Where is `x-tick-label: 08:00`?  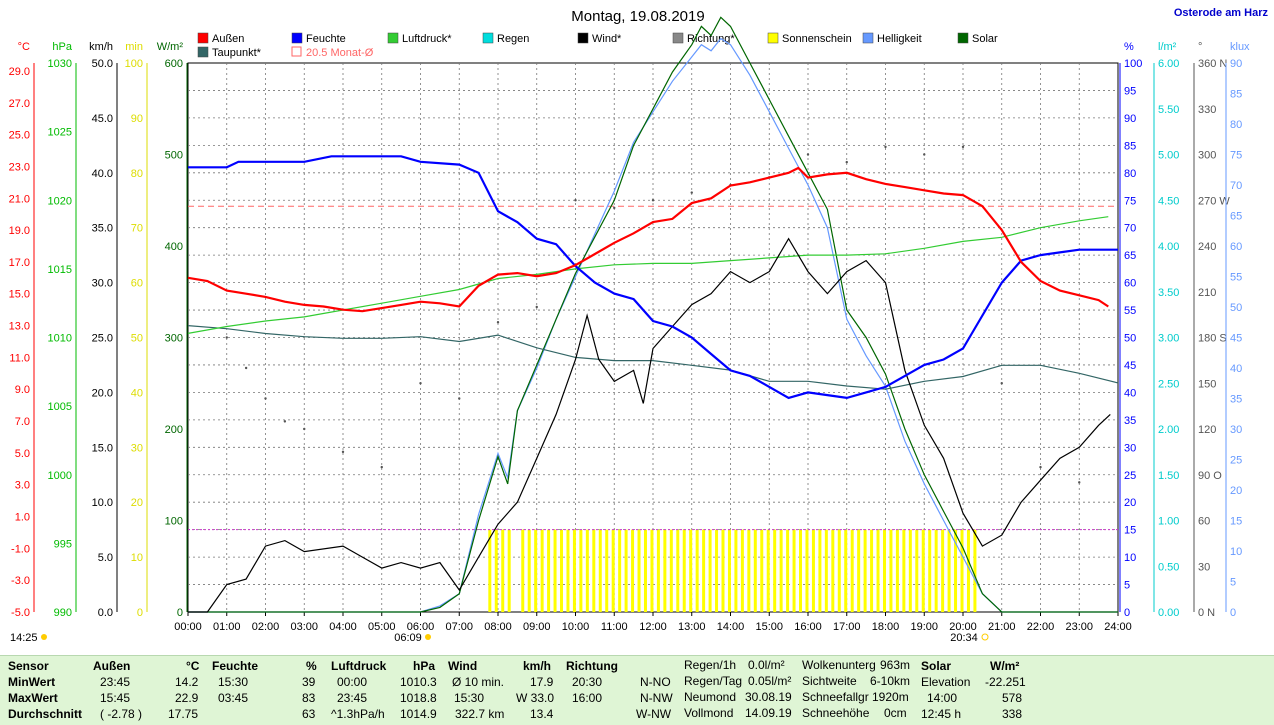 x-tick-label: 08:00 is located at coordinates (498, 627).